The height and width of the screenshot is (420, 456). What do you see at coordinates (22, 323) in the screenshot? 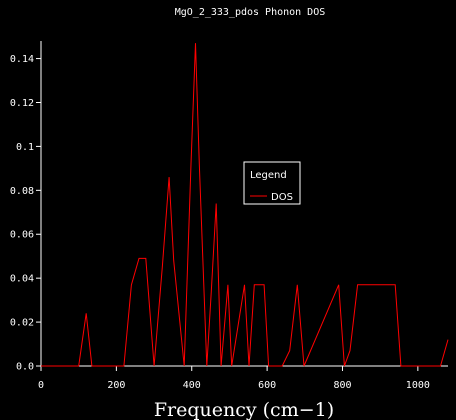
I see `y-tick-label: 0.02` at bounding box center [22, 323].